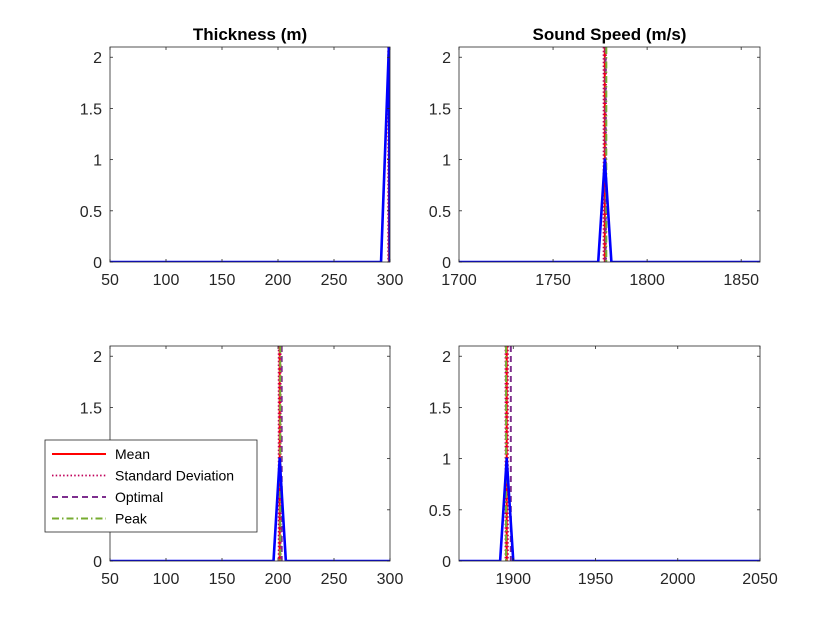  Describe the element at coordinates (741, 280) in the screenshot. I see `x-tick-label: 1850` at that location.